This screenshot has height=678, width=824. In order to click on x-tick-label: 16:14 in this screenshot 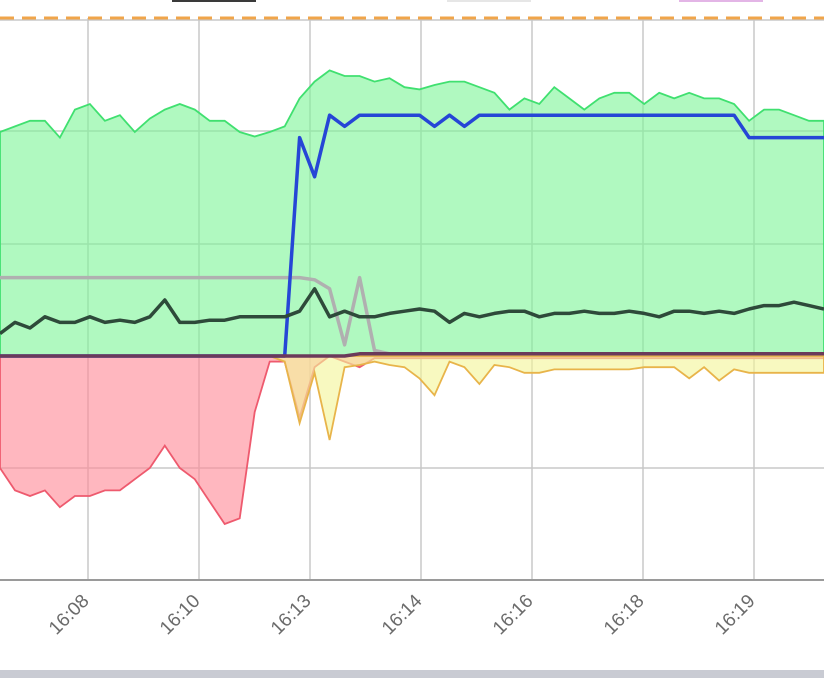, I will do `click(402, 614)`.